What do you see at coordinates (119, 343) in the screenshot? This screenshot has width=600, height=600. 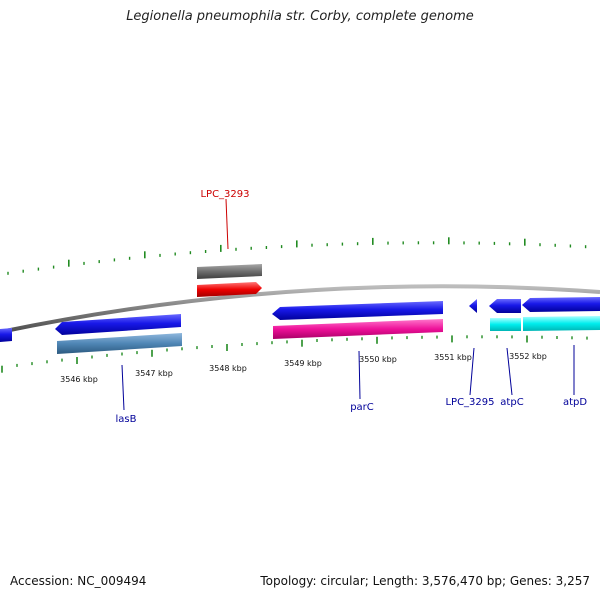 I see `gene-feature-lasB` at bounding box center [119, 343].